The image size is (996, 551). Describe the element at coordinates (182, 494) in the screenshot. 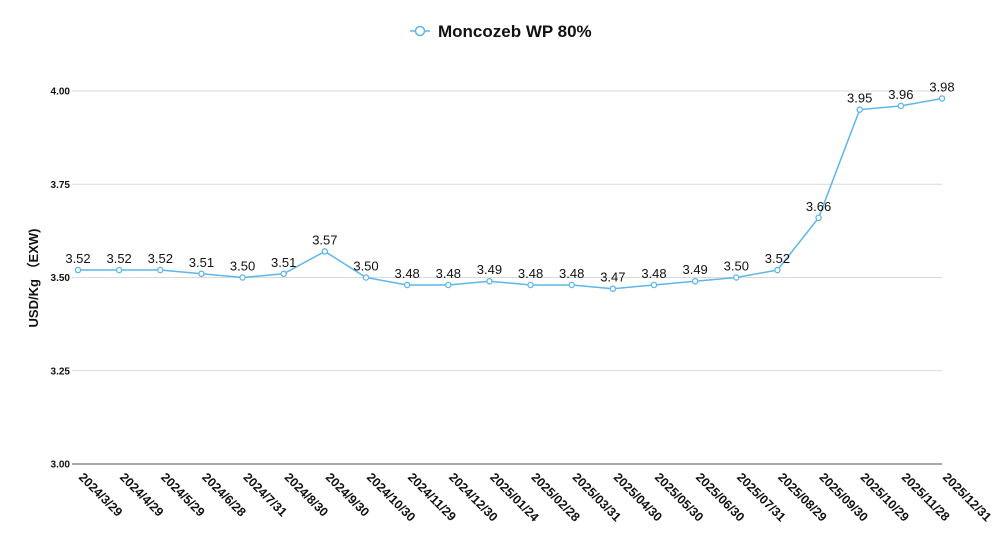

I see `x-tick-label: 2024/5/29` at that location.